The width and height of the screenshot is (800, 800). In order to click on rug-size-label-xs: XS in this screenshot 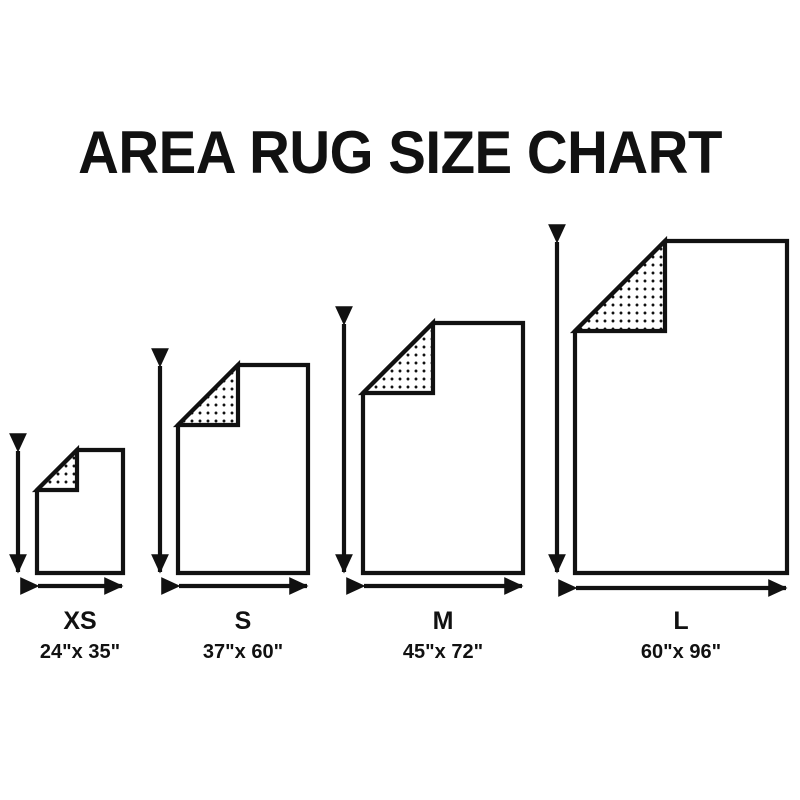, I will do `click(80, 621)`.